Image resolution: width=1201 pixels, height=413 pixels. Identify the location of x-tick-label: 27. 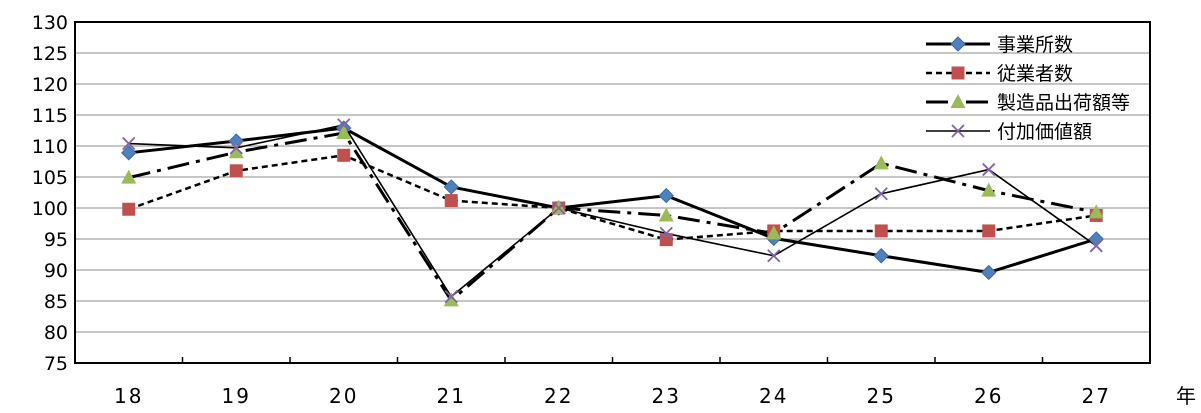
(1096, 396).